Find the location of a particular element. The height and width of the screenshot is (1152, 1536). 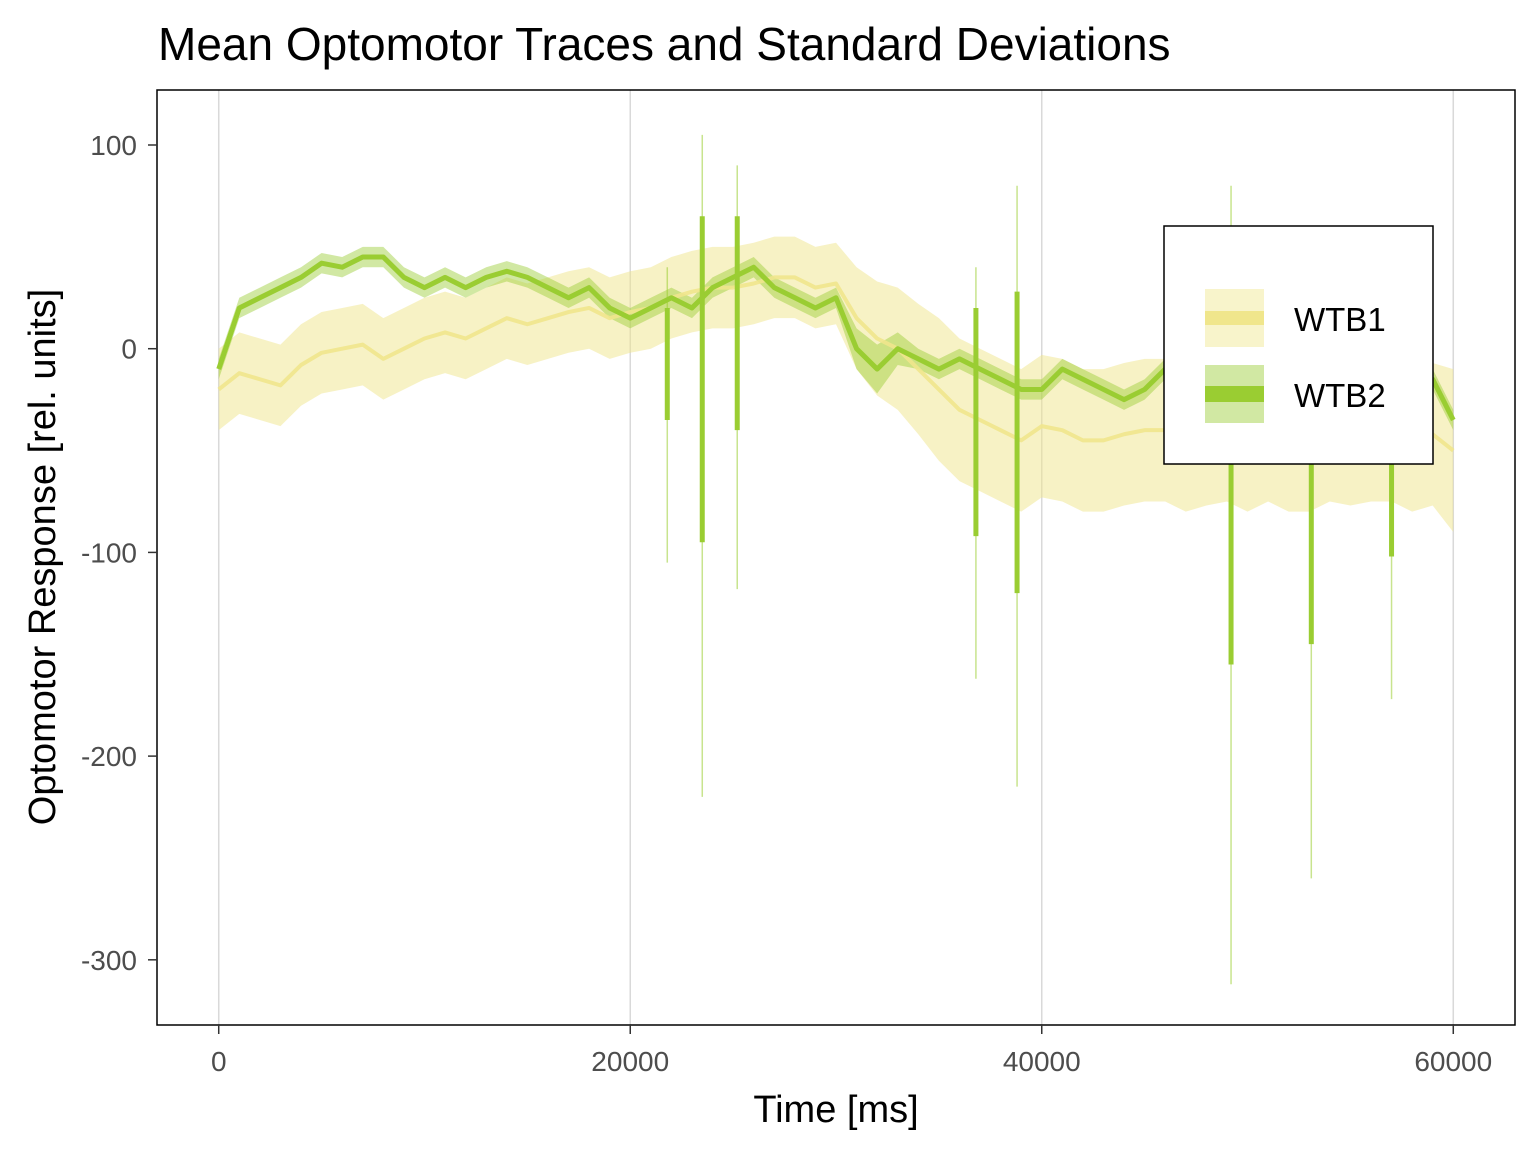

y-tick-label-3: -200 is located at coordinates (109, 756).